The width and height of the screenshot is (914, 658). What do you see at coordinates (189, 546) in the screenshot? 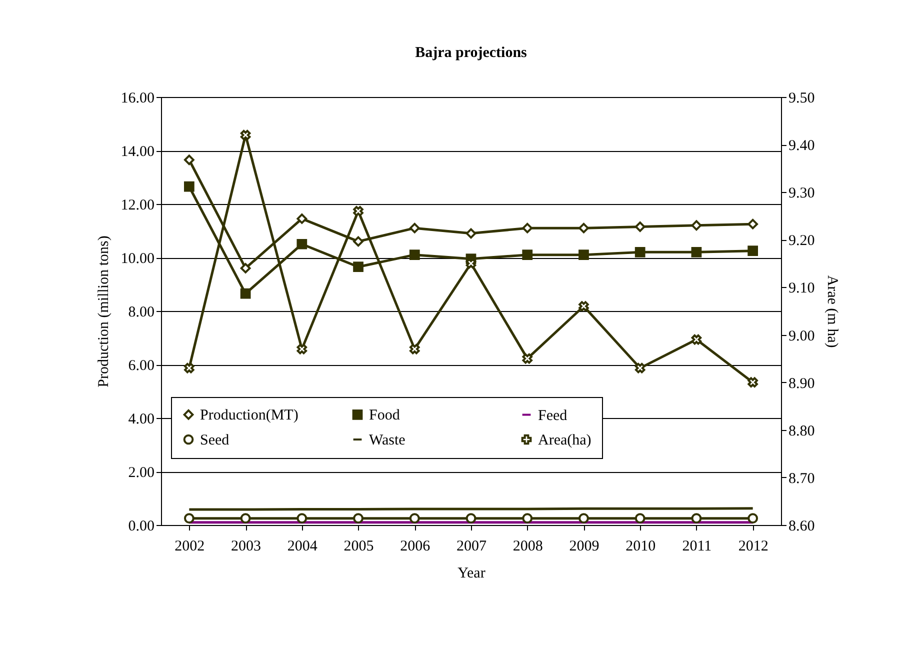
I see `x-tick-label: 2002` at bounding box center [189, 546].